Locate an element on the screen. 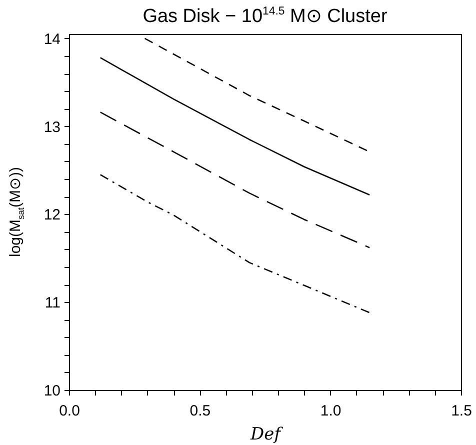 The width and height of the screenshot is (476, 445). chart-title: Gas Disk − 10$^{14.5}$ M⊙ Cluster is located at coordinates (265, 16).